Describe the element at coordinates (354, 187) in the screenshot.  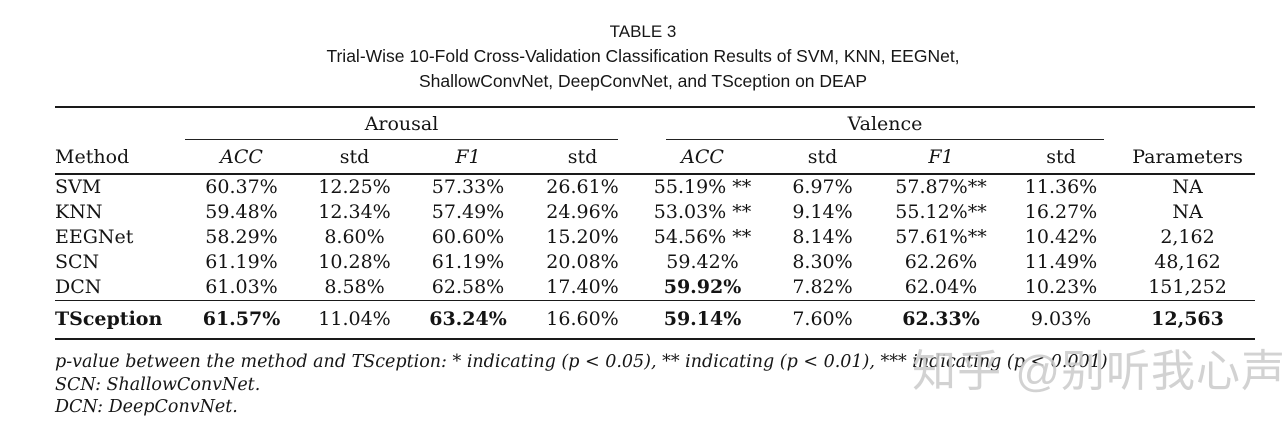
I see `cell-value: 12.25%` at that location.